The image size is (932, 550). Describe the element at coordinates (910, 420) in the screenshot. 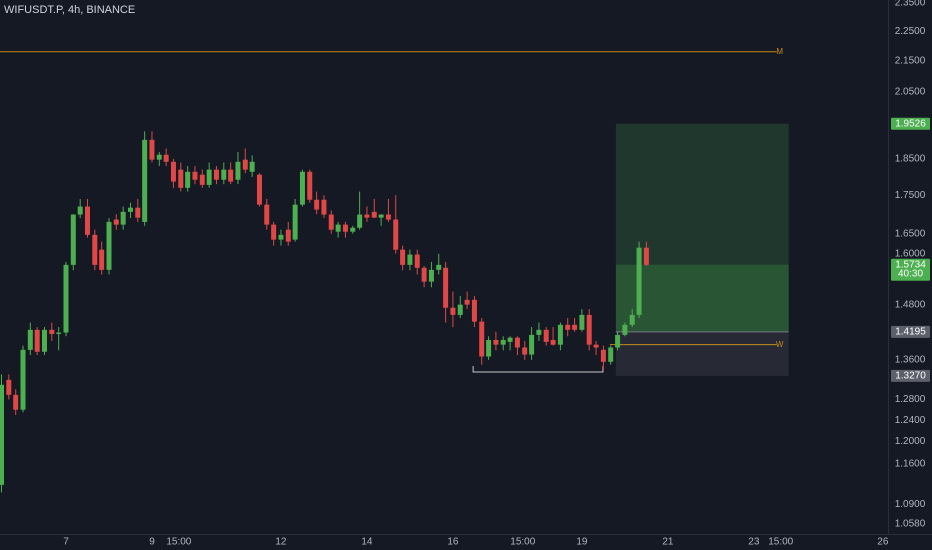

I see `y-tick-label: 1.2400` at that location.